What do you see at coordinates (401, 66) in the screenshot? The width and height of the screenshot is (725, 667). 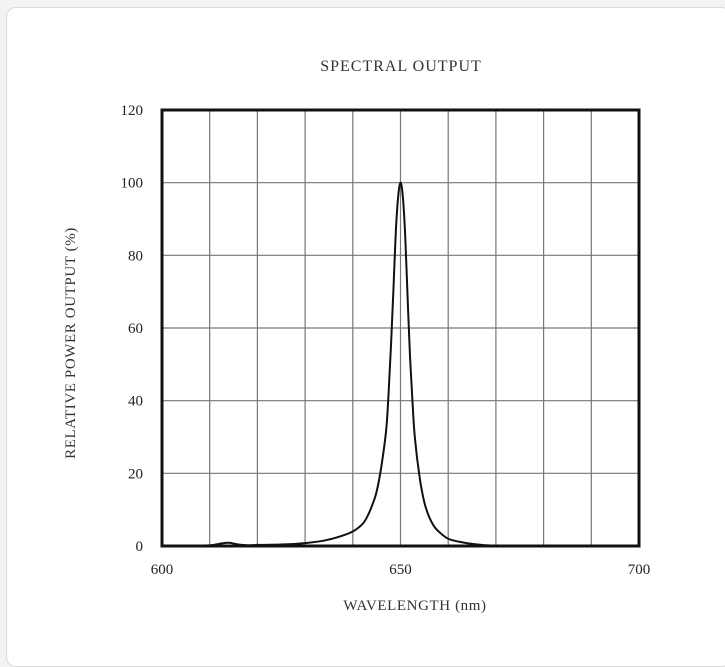 I see `chart-title: SPECTRAL OUTPUT` at bounding box center [401, 66].